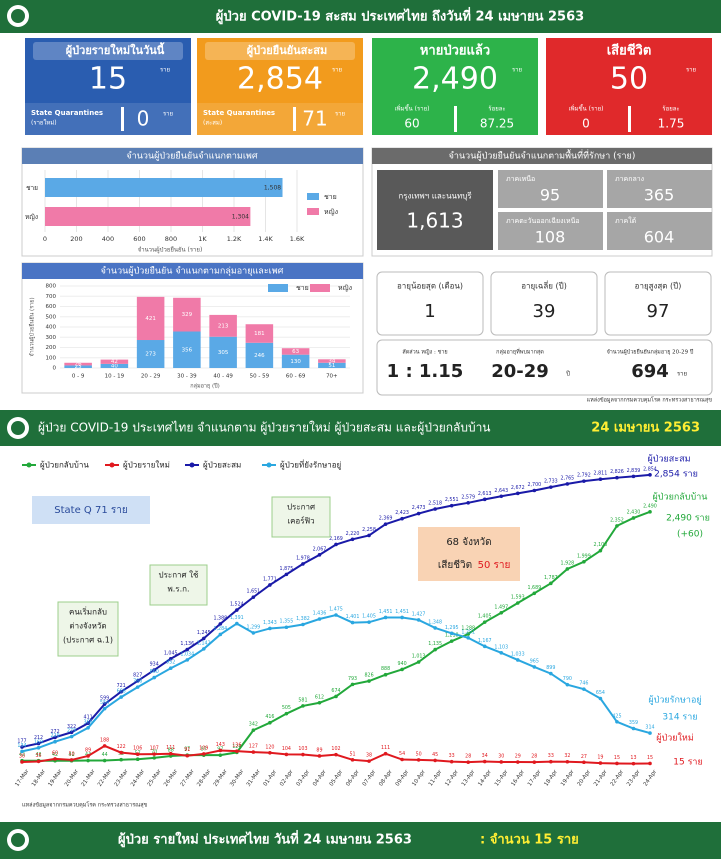 The width and height of the screenshot is (721, 859). I want to click on end-label: ผู้ป่วยรักษาอยู่, so click(674, 700).